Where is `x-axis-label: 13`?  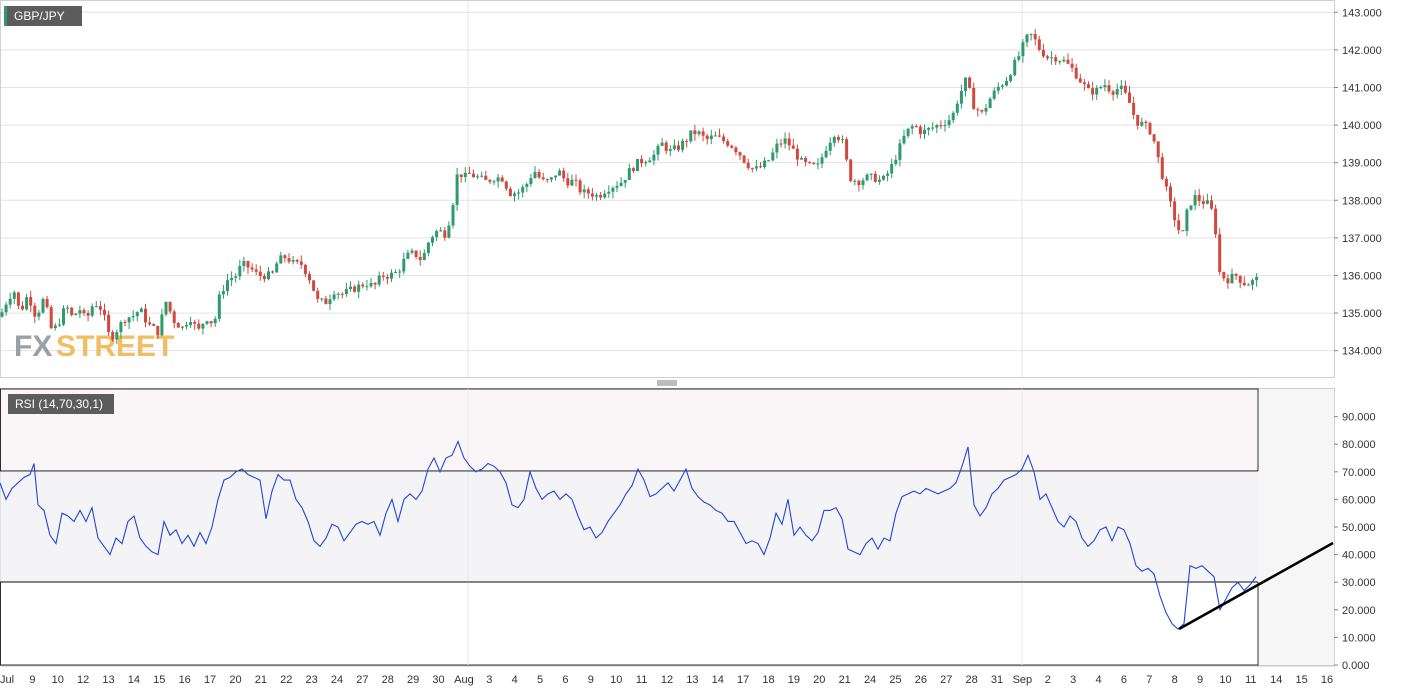
x-axis-label: 13 is located at coordinates (108, 680).